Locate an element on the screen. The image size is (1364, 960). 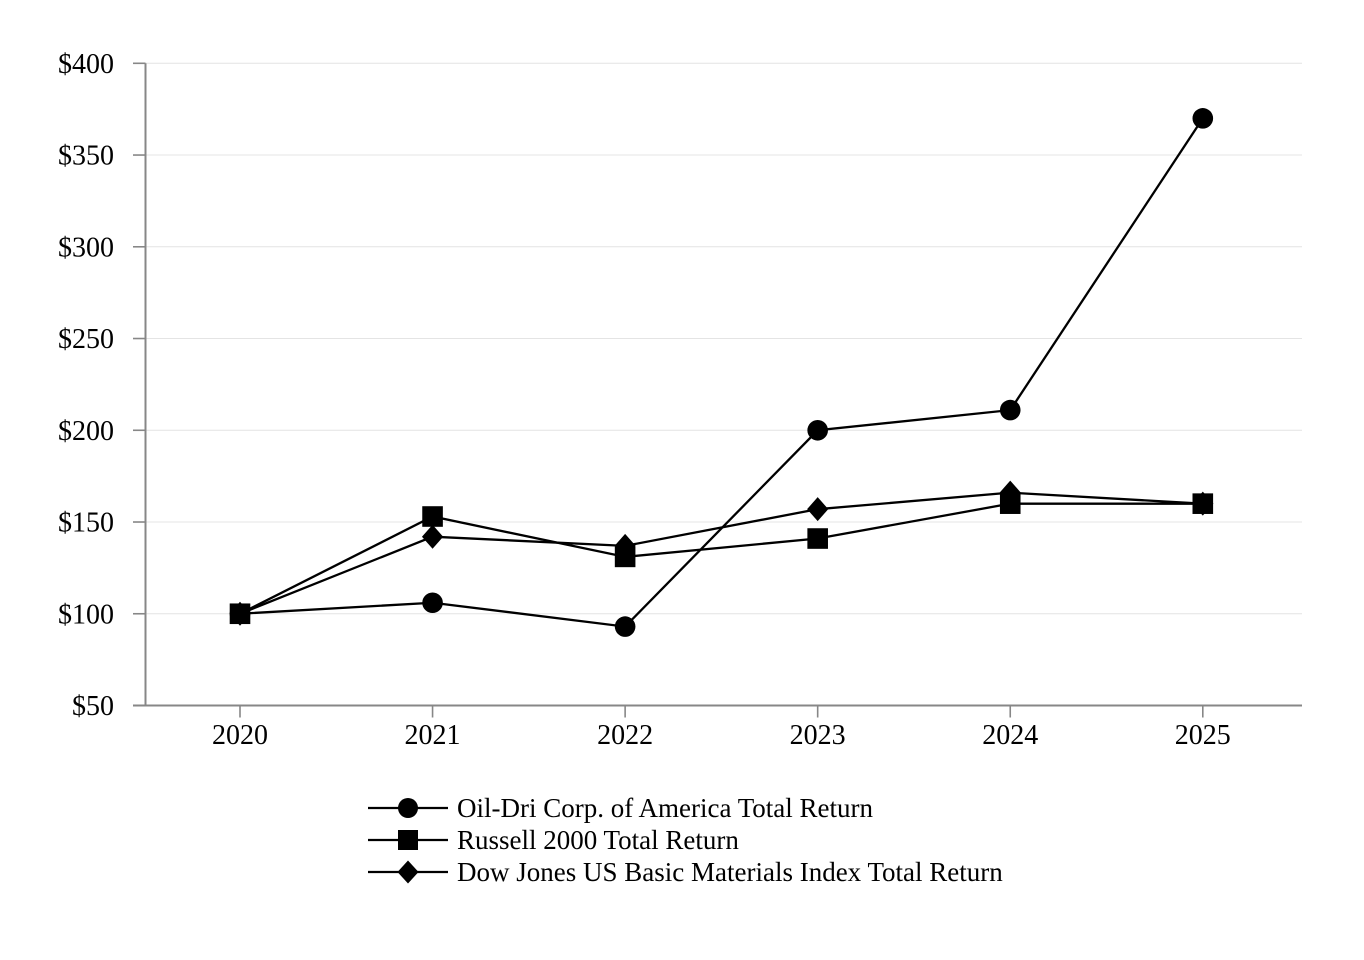
y-axis-tick-label: $100 is located at coordinates (86, 614).